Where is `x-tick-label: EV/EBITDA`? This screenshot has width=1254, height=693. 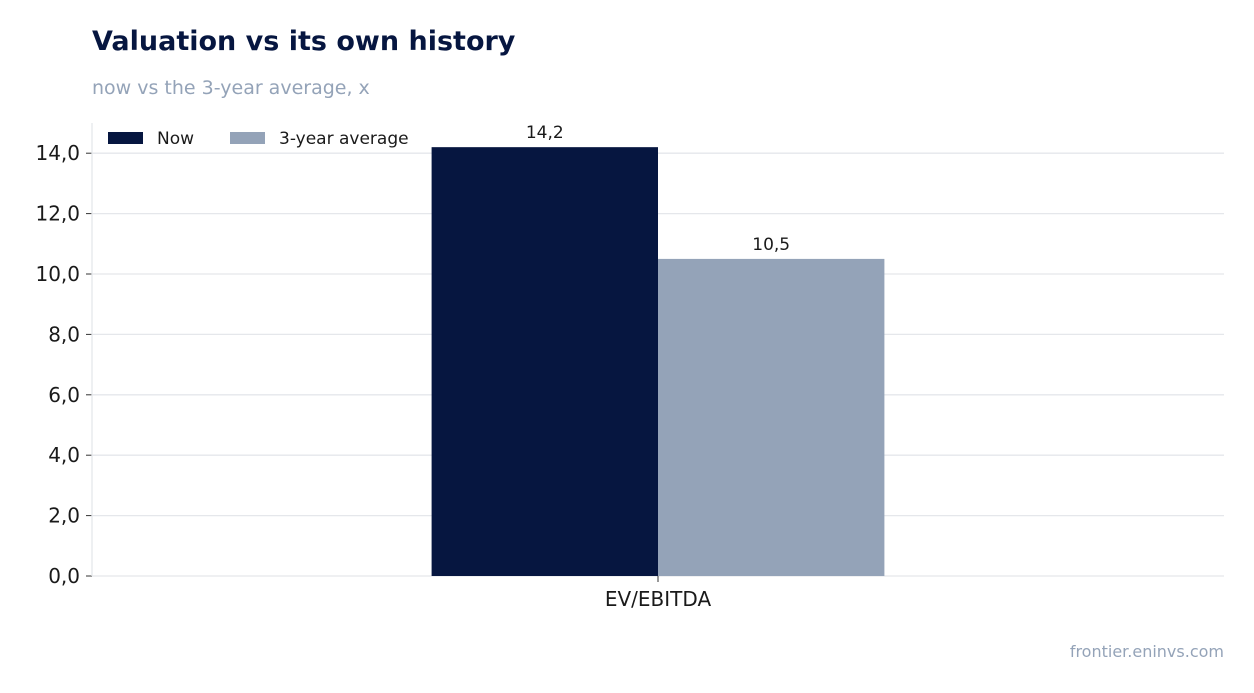
x-tick-label: EV/EBITDA is located at coordinates (658, 599).